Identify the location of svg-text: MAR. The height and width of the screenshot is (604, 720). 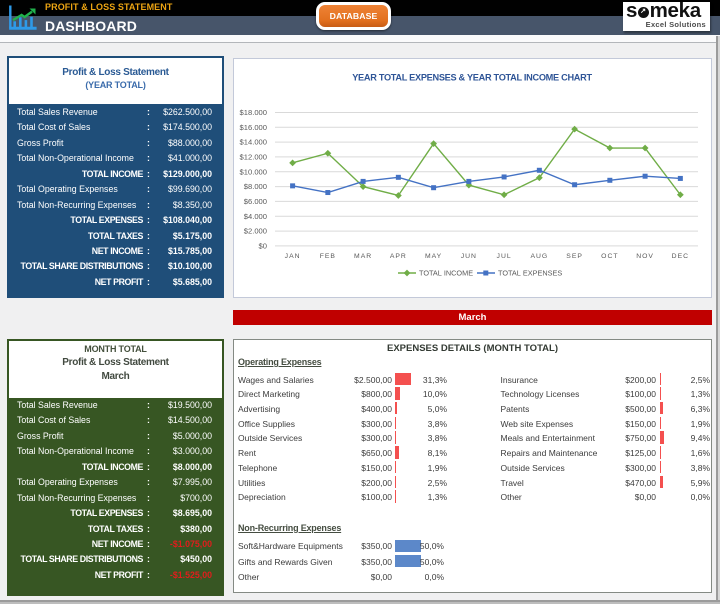
(363, 256).